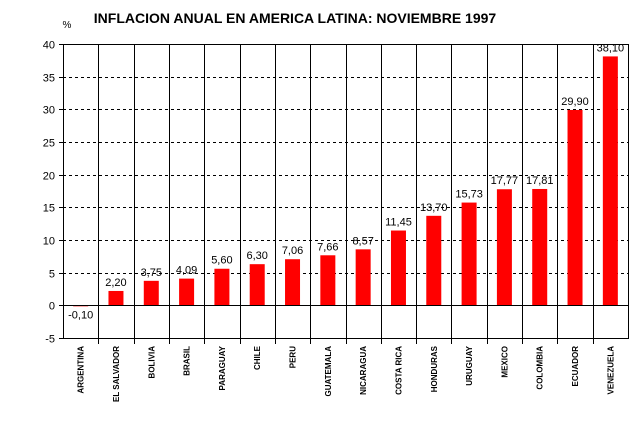 This screenshot has width=634, height=437. What do you see at coordinates (469, 254) in the screenshot?
I see `bar-uruguay` at bounding box center [469, 254].